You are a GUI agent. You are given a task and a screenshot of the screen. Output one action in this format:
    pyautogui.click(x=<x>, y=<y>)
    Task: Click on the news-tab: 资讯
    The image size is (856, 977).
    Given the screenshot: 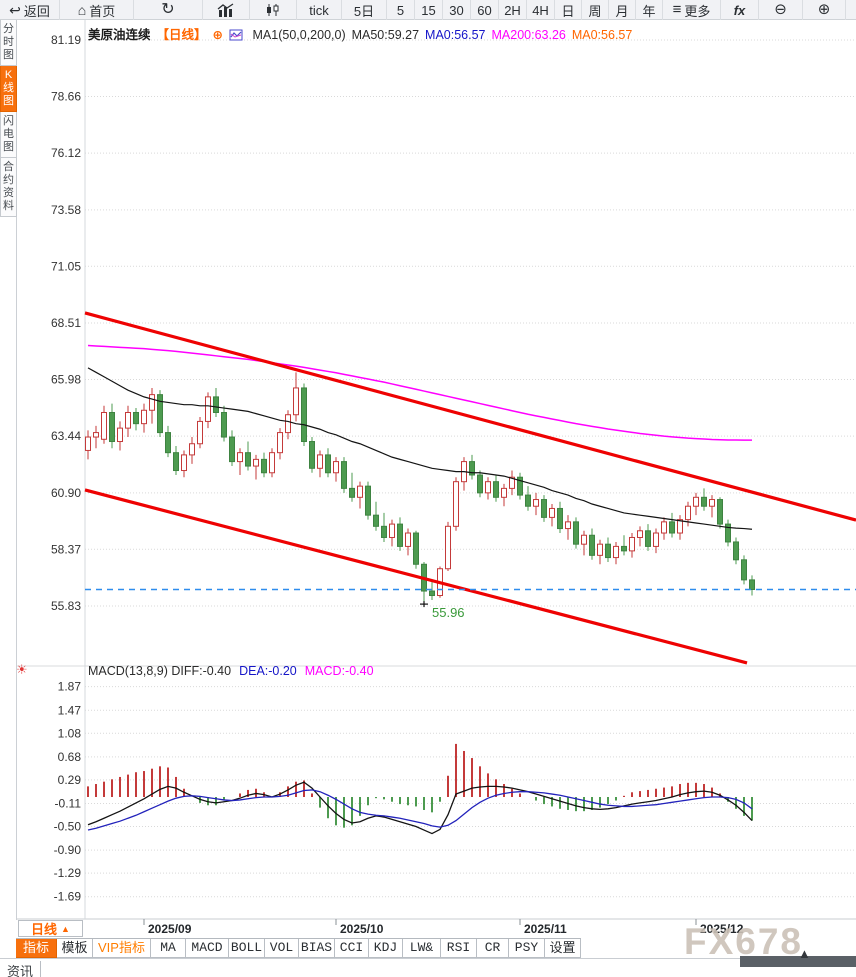 What is the action you would take?
    pyautogui.click(x=20, y=969)
    